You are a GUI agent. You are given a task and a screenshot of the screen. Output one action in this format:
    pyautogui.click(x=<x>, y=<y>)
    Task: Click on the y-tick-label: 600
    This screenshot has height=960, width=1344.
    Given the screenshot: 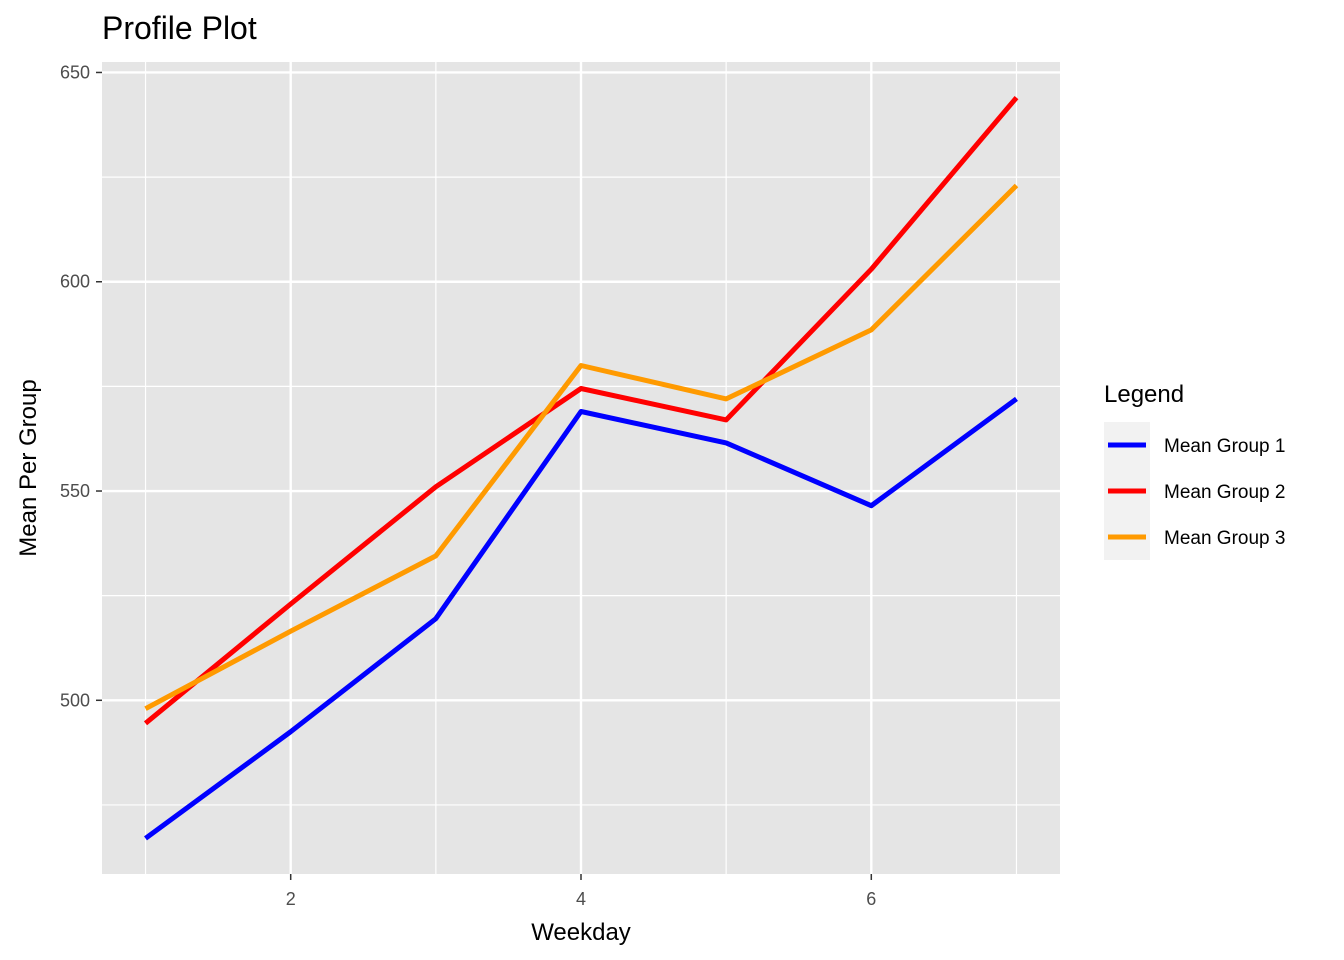 What is the action you would take?
    pyautogui.click(x=75, y=282)
    